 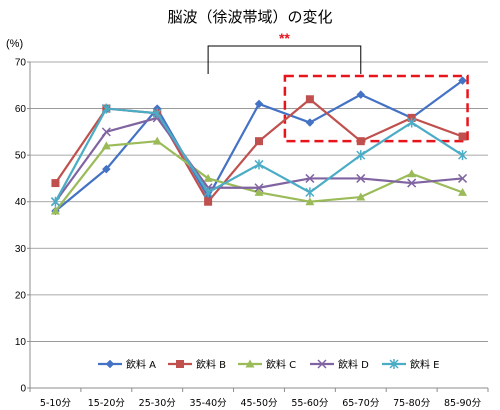 I want to click on y-tick-label: 10, so click(x=21, y=342).